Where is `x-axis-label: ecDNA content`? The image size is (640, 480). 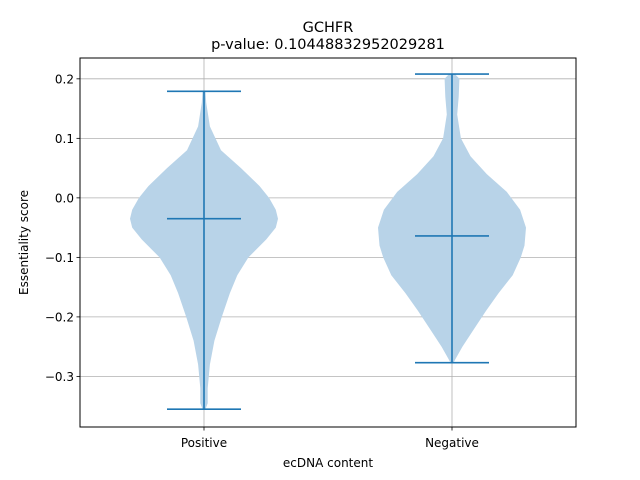
x-axis-label: ecDNA content is located at coordinates (328, 463).